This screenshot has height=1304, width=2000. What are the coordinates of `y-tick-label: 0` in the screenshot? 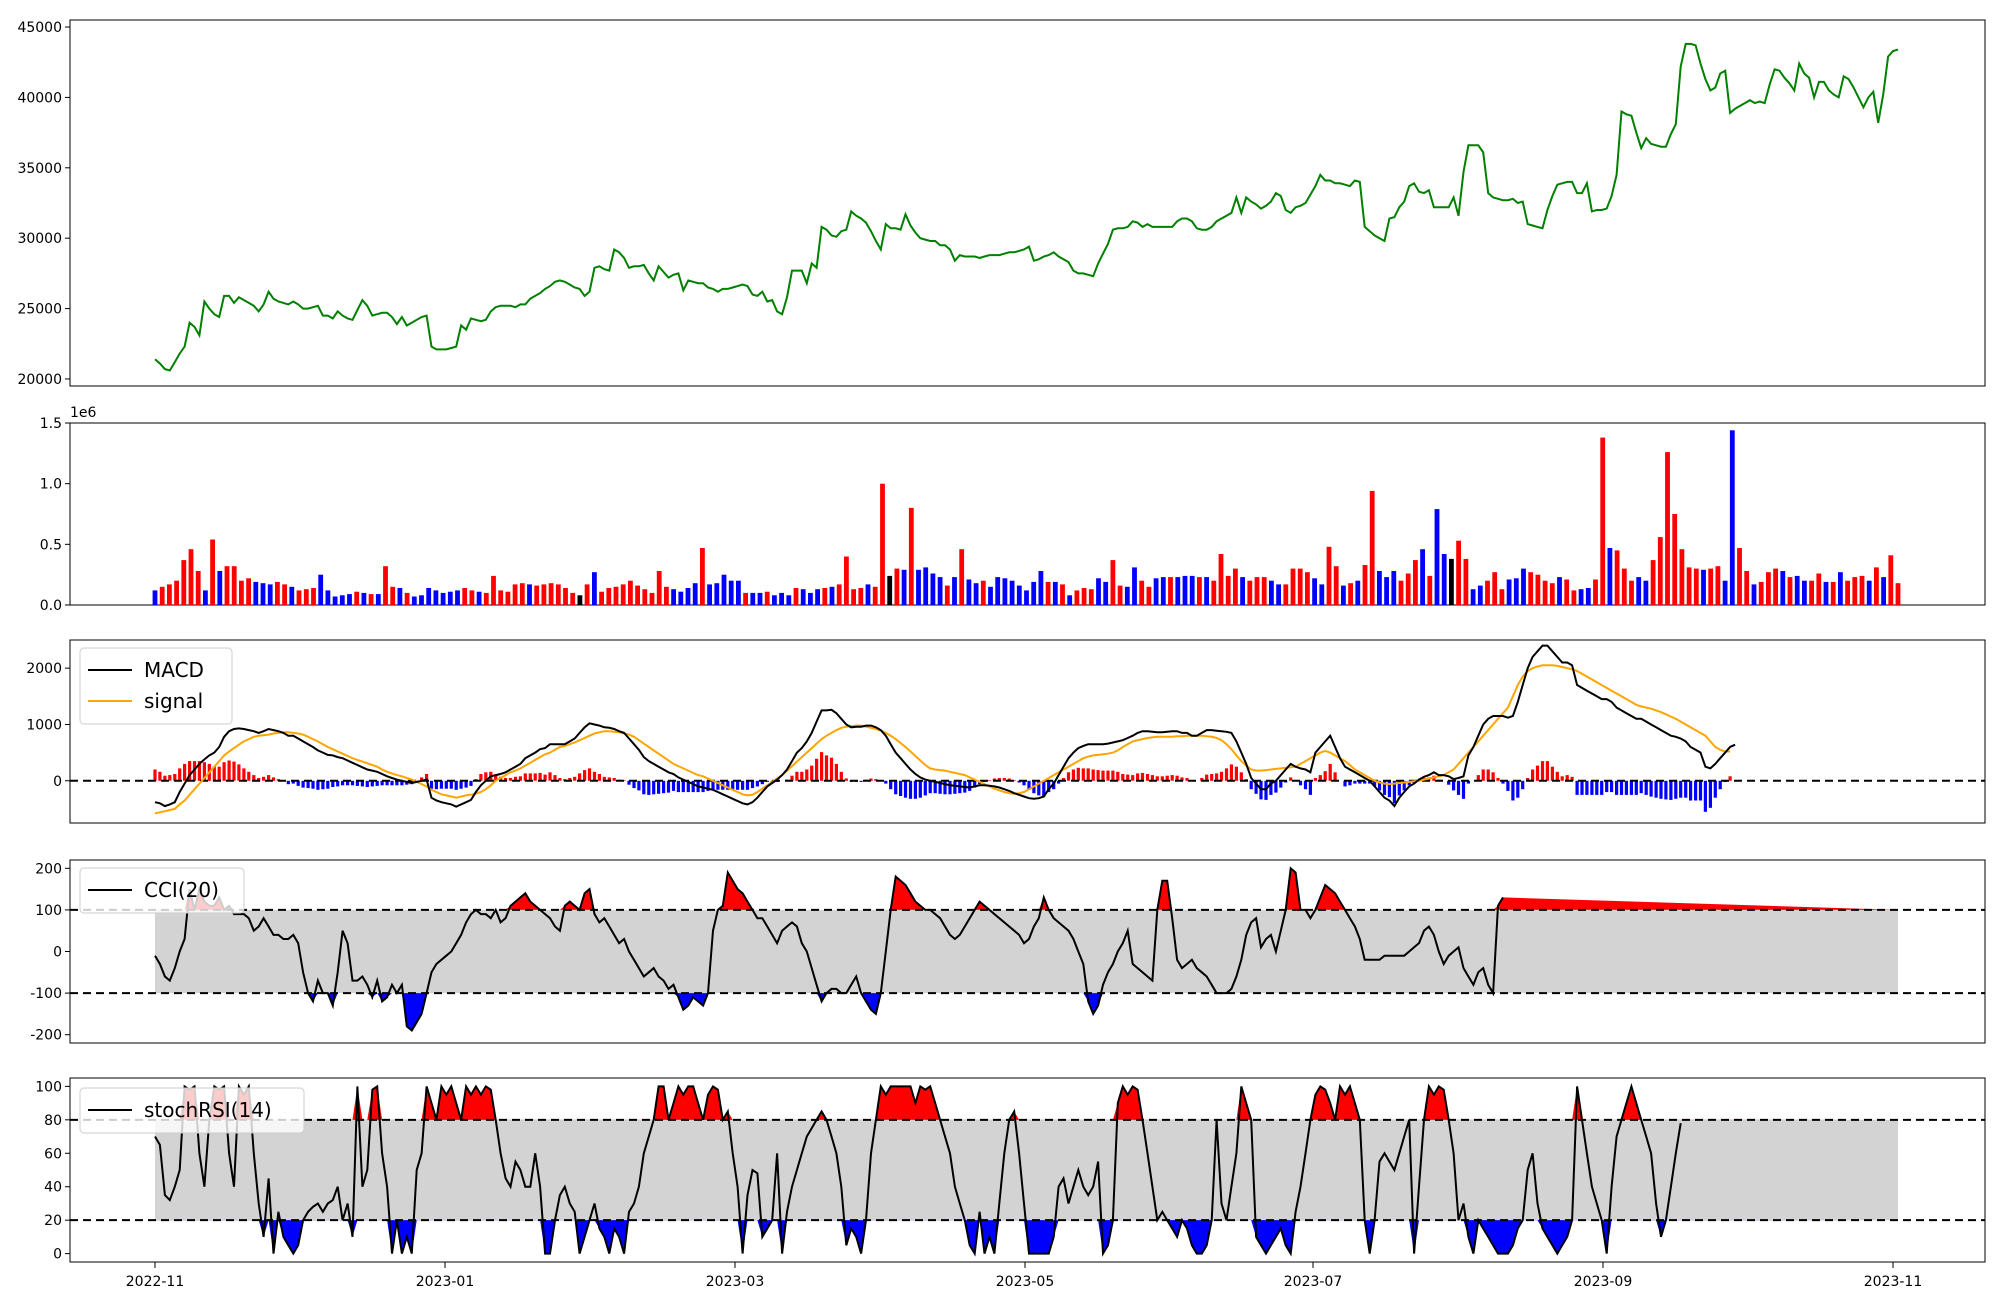 It's located at (57, 953).